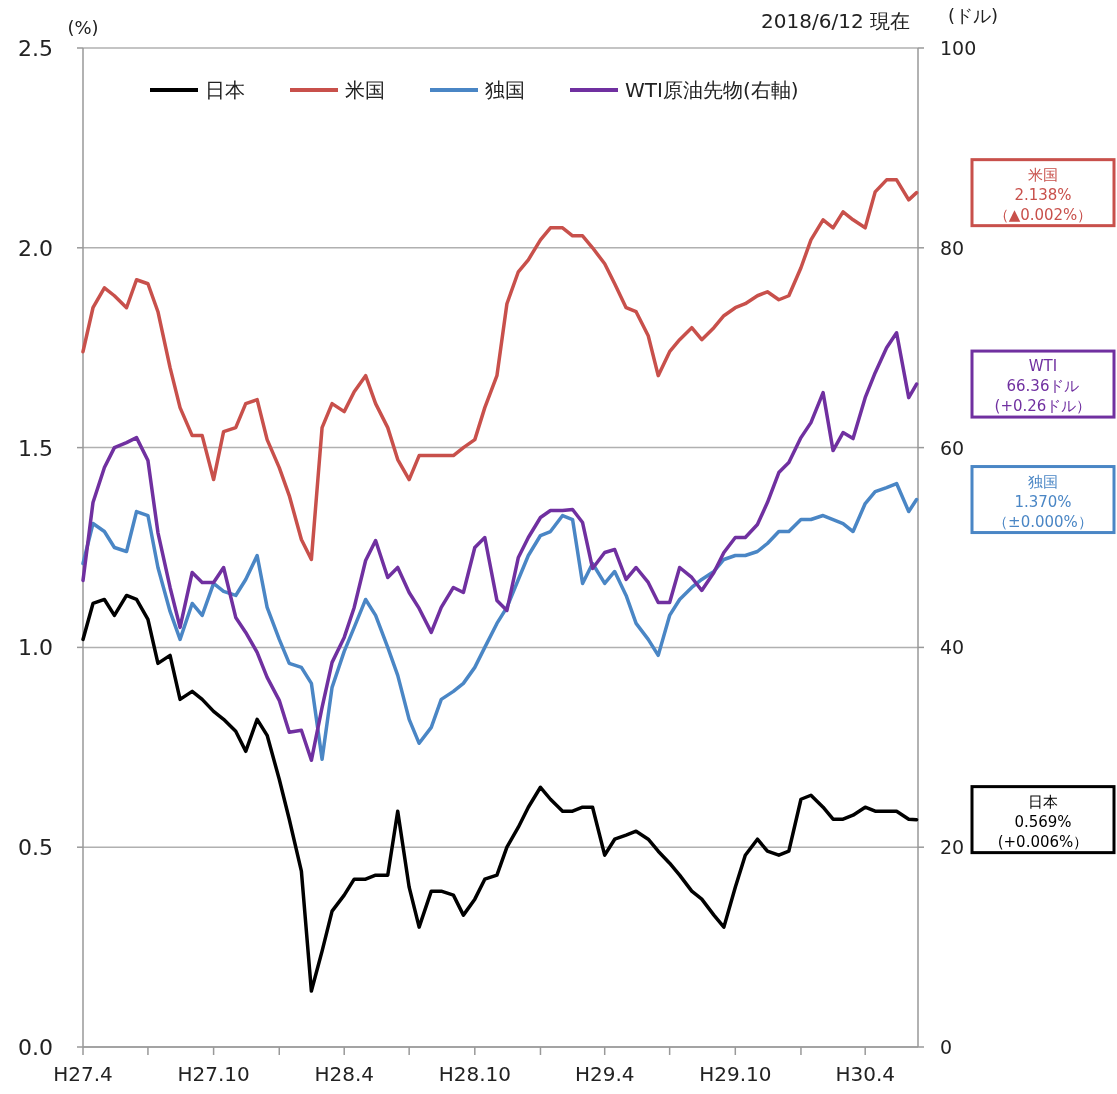 This screenshot has width=1117, height=1094. What do you see at coordinates (35, 248) in the screenshot?
I see `y-tick-label: 2.0` at bounding box center [35, 248].